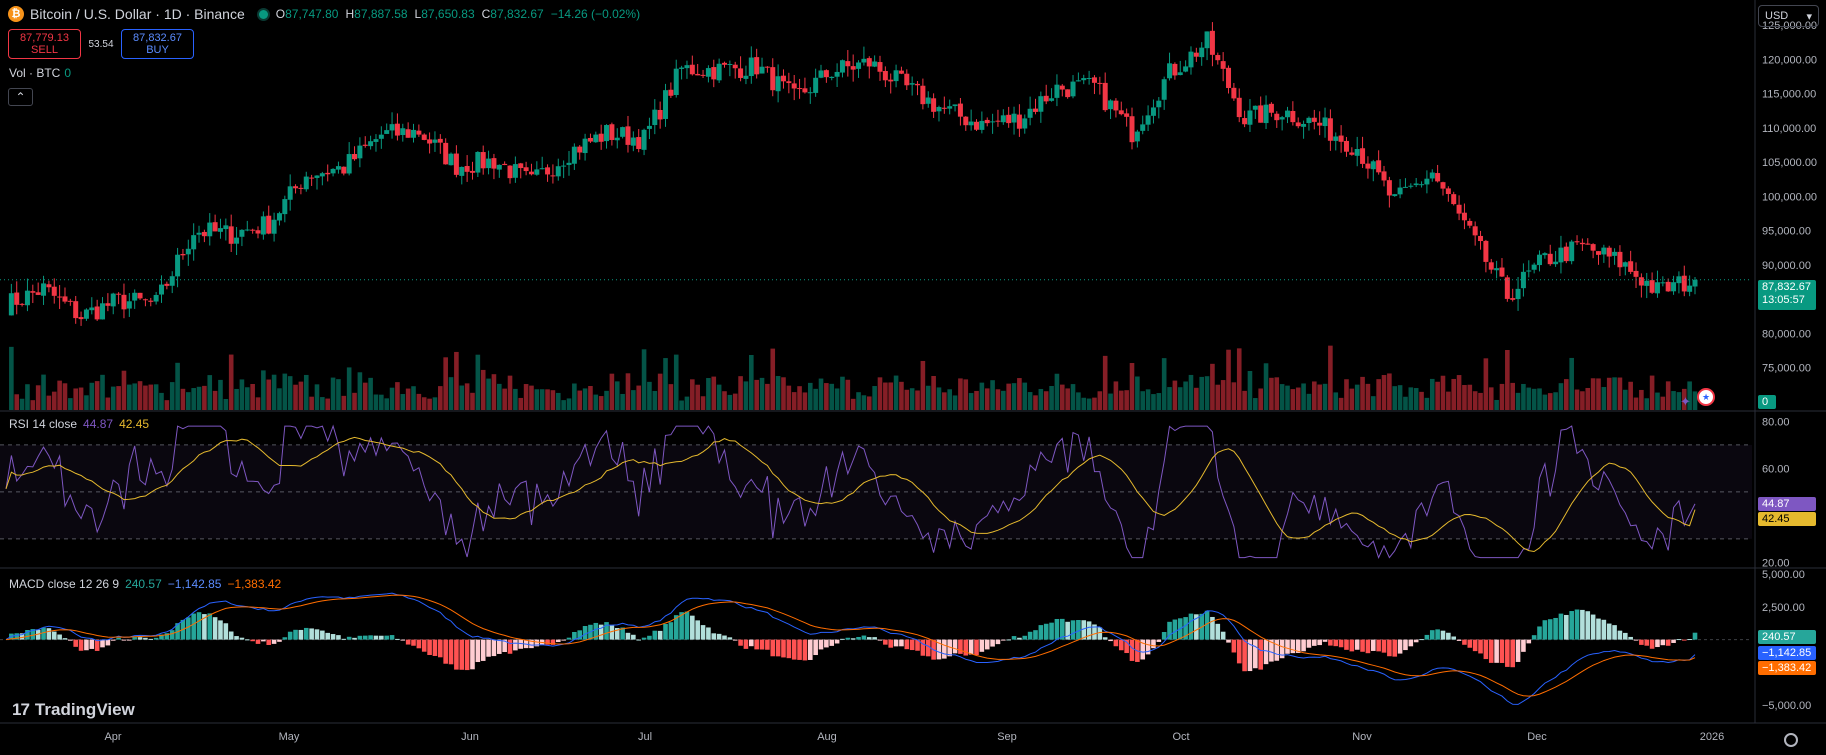 Image resolution: width=1826 pixels, height=755 pixels. Describe the element at coordinates (1706, 397) in the screenshot. I see `us-flag-icon: ★` at that location.